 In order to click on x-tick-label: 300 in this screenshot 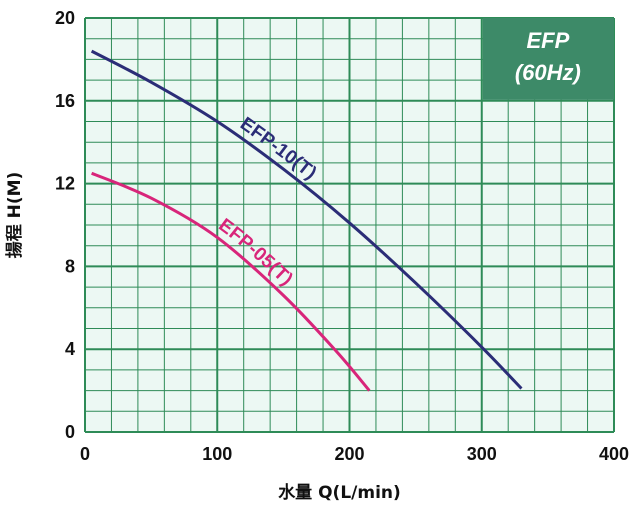, I will do `click(482, 454)`.